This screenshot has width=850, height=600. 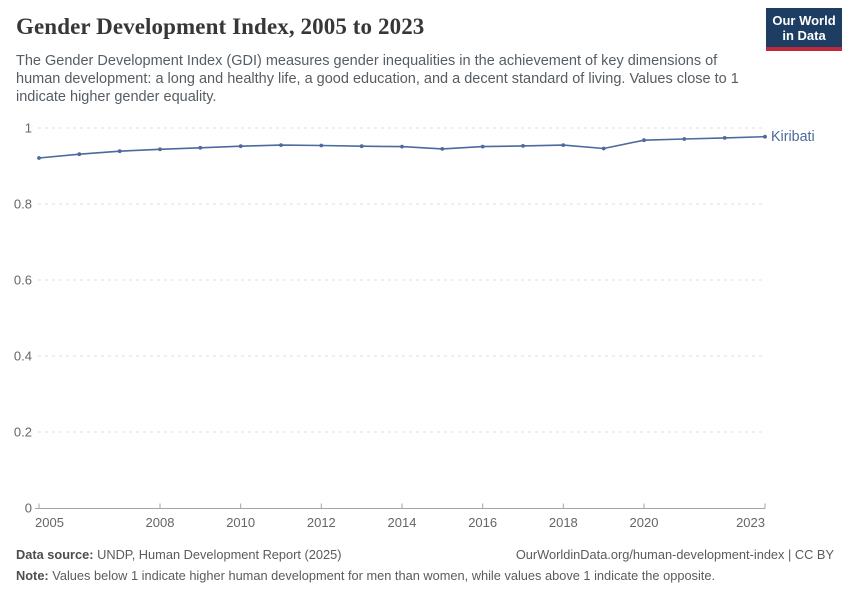 I want to click on y-tick-label: 0, so click(x=28, y=508).